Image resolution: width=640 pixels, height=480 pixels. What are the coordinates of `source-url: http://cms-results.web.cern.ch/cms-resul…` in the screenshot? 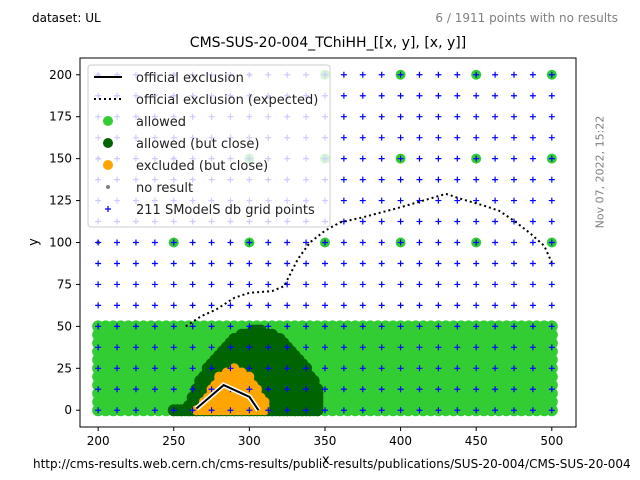 It's located at (332, 464).